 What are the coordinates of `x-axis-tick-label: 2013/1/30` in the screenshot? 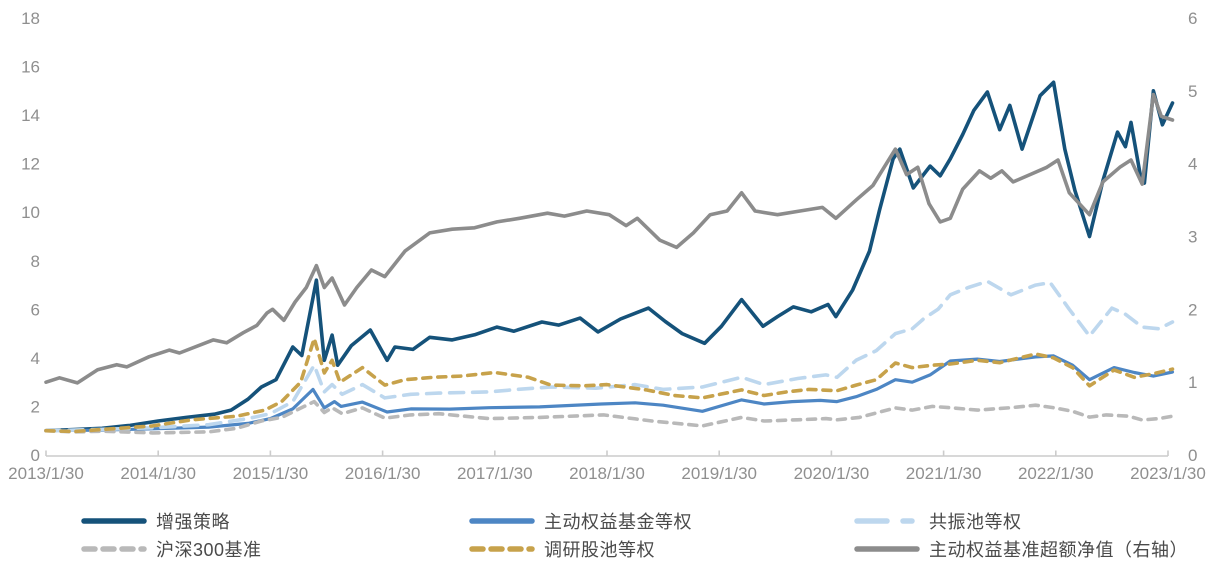 It's located at (46, 473).